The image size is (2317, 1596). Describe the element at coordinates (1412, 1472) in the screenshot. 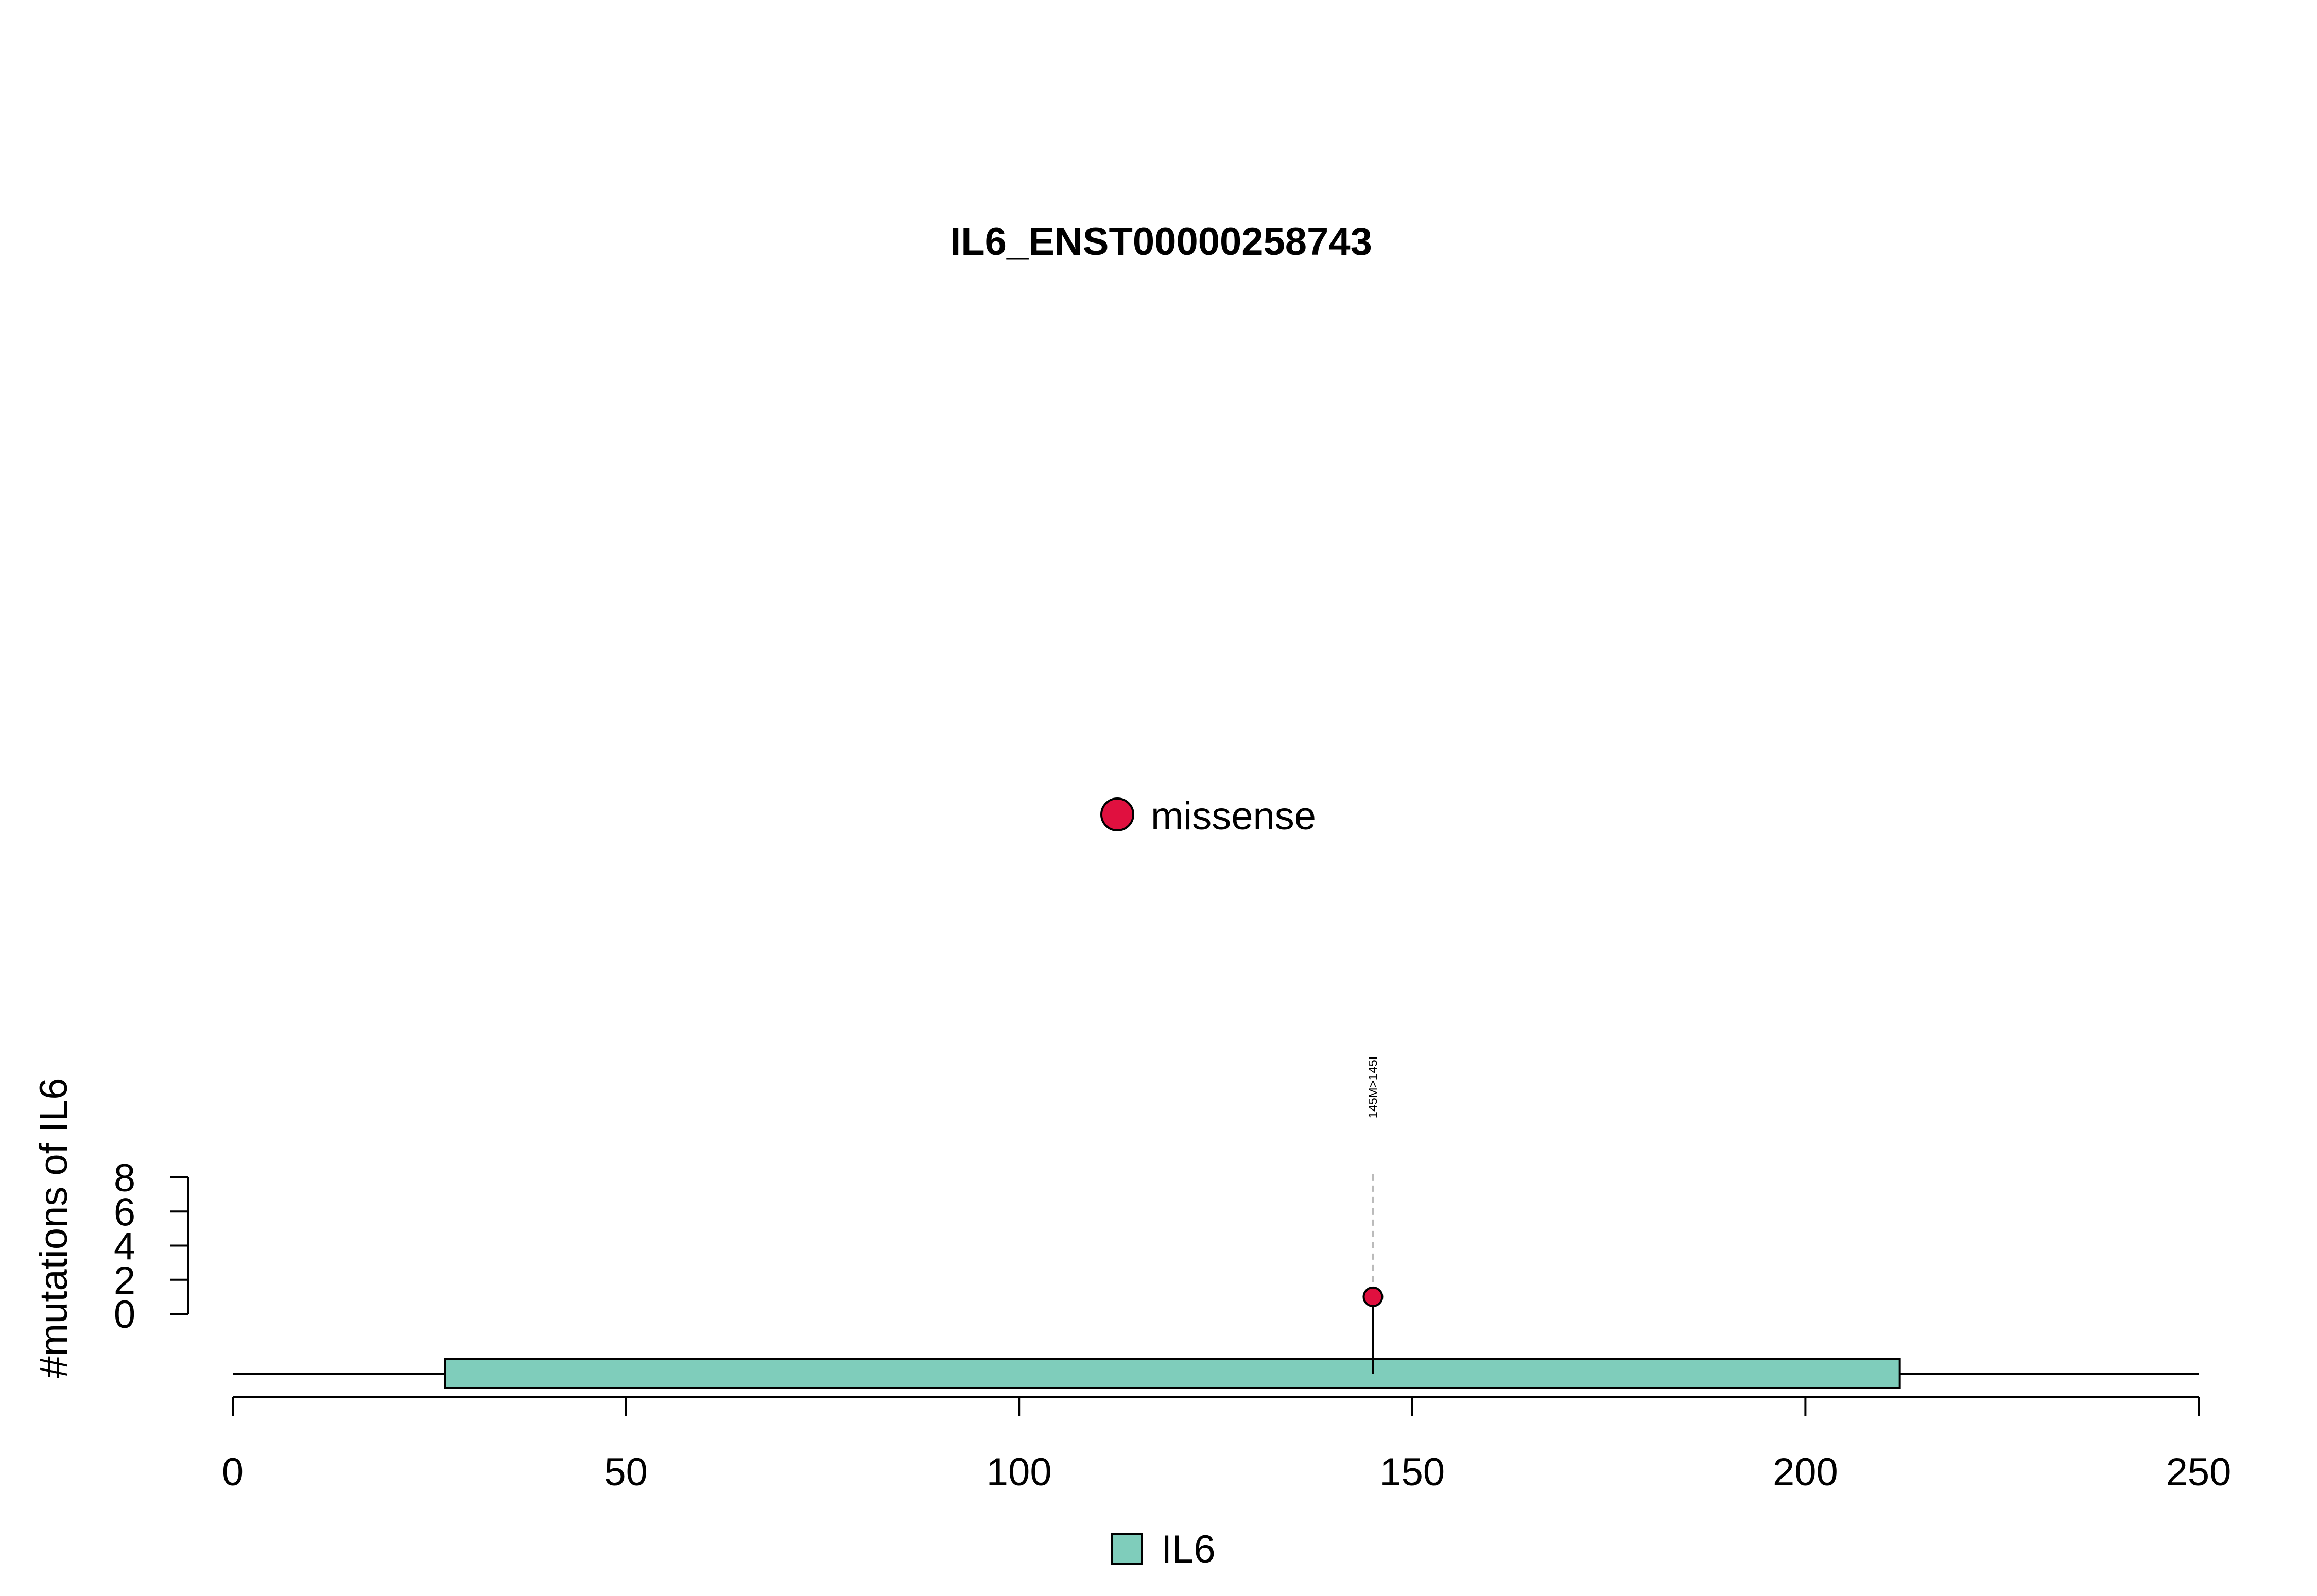

I see `x-tick-label-150: 150` at that location.